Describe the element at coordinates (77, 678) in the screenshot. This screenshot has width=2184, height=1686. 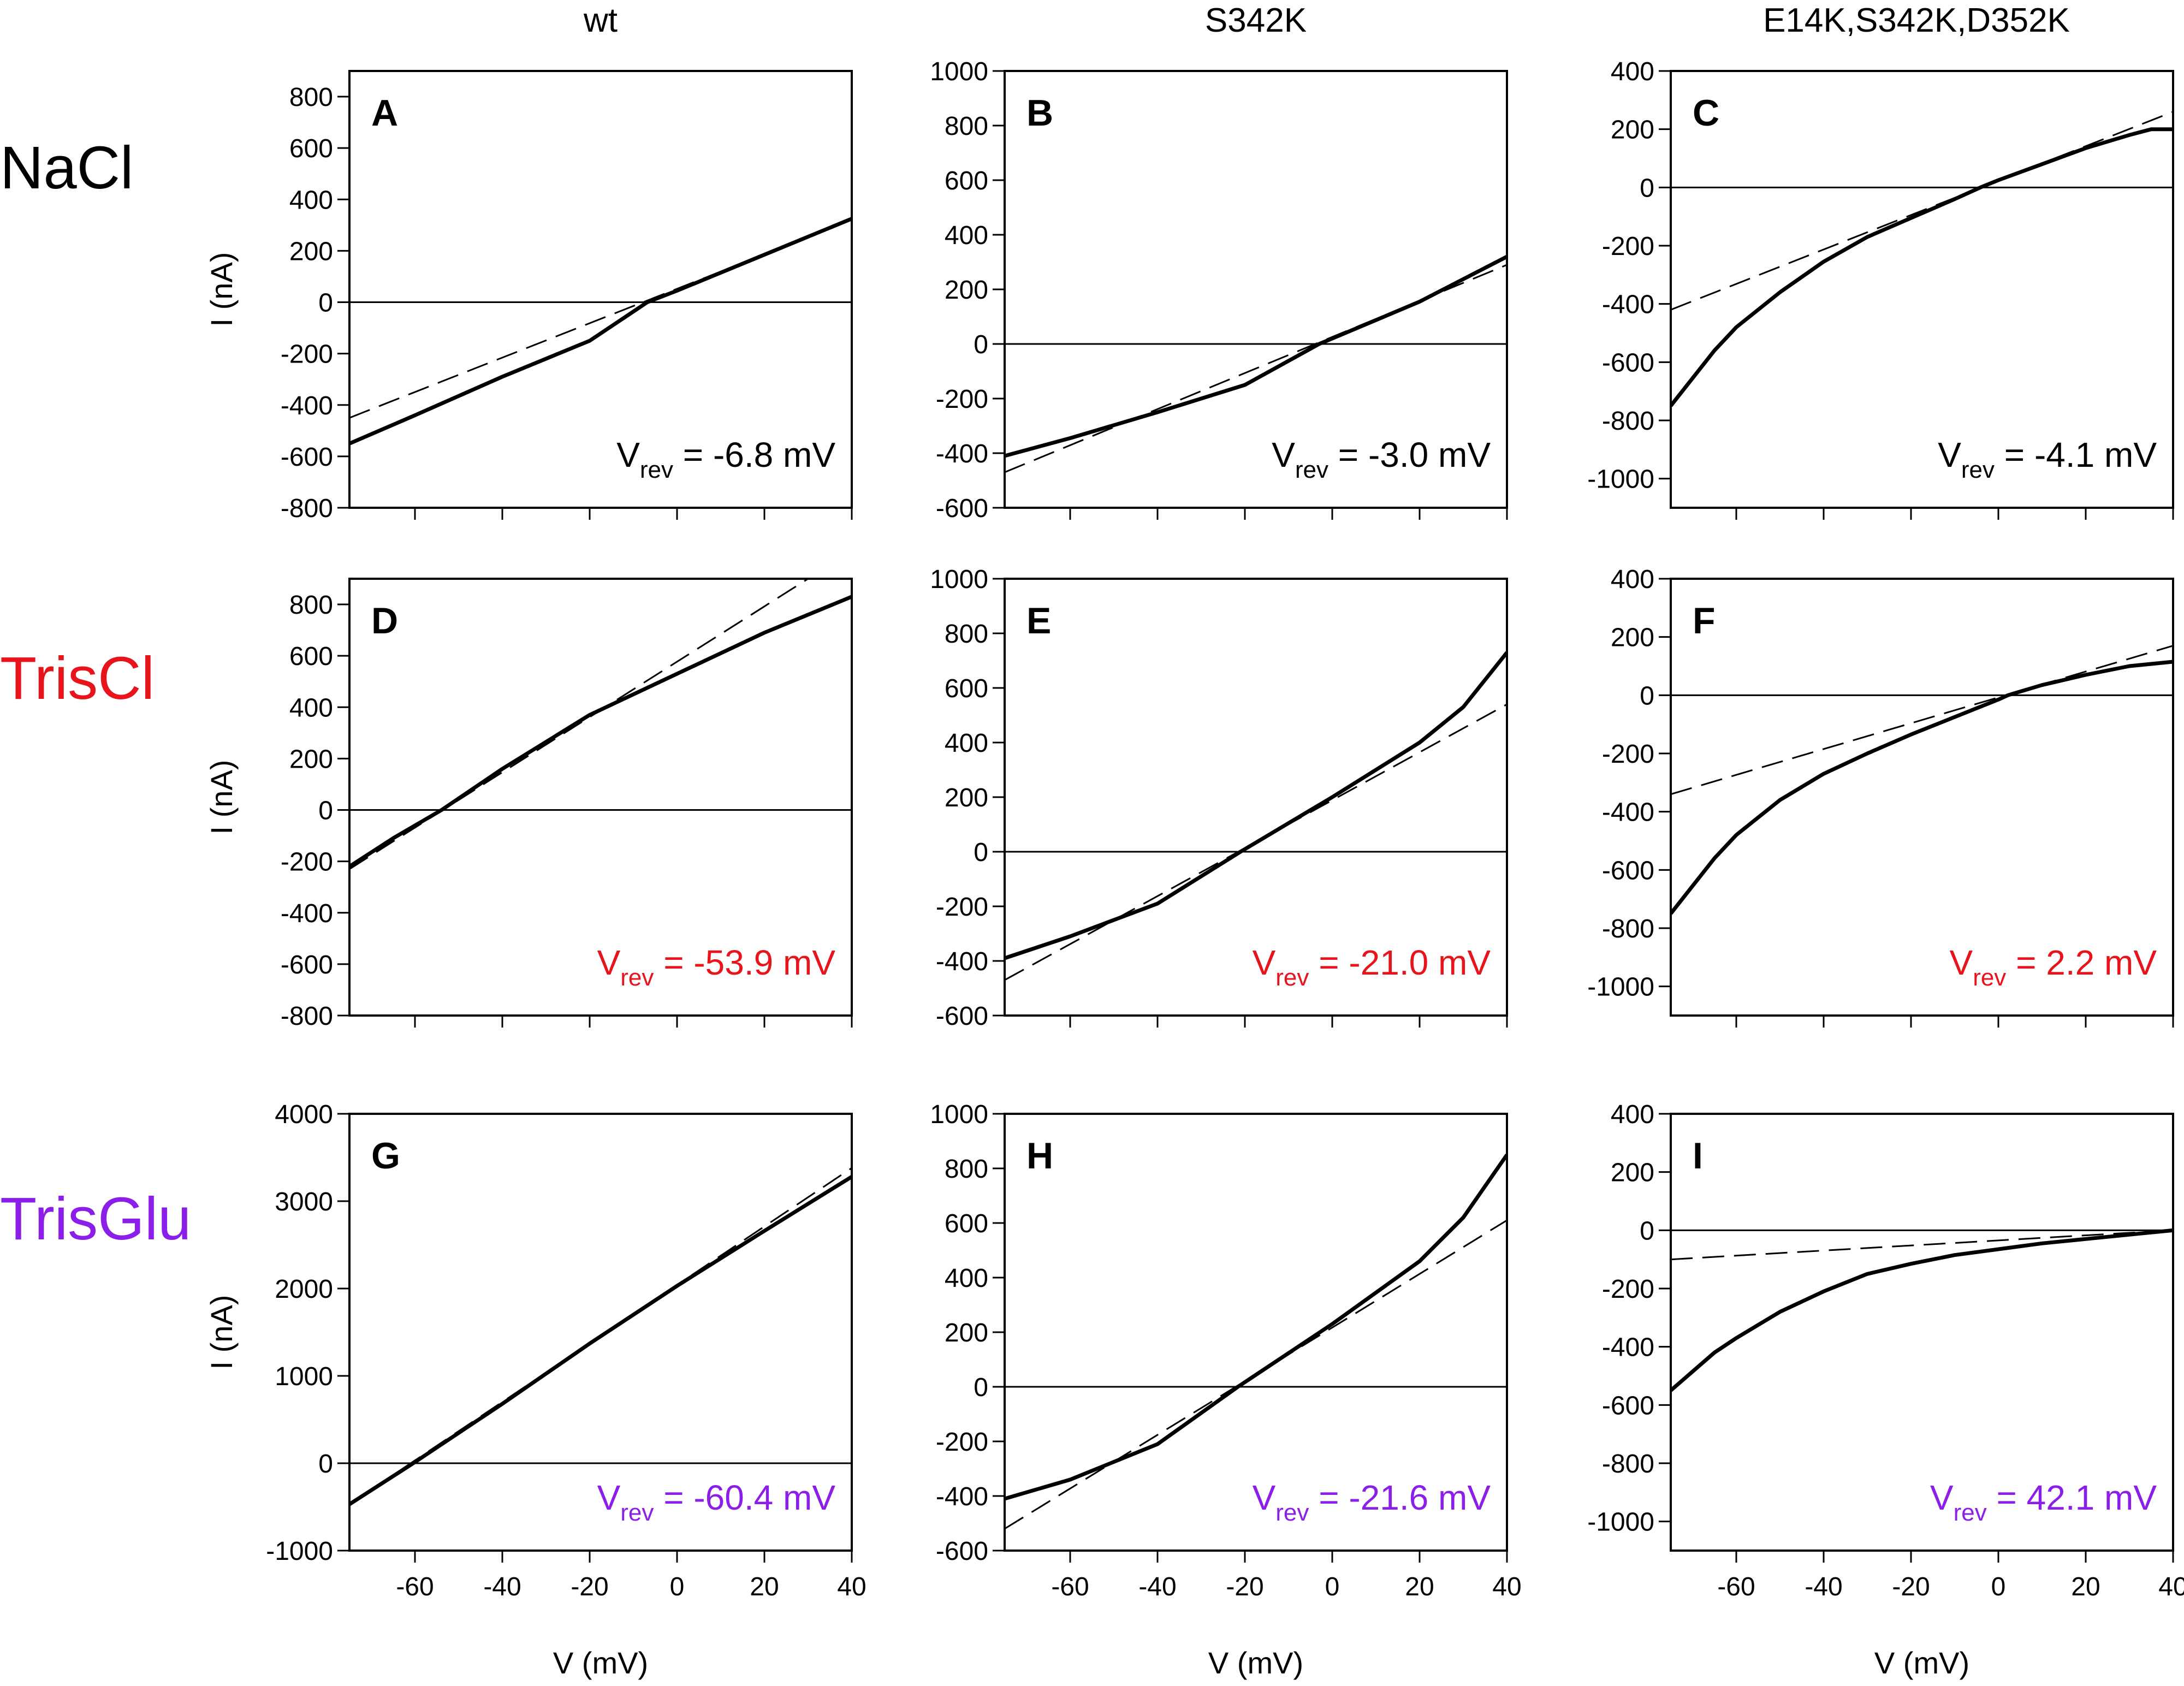
I see `row-label-triscl: TrisCl` at that location.